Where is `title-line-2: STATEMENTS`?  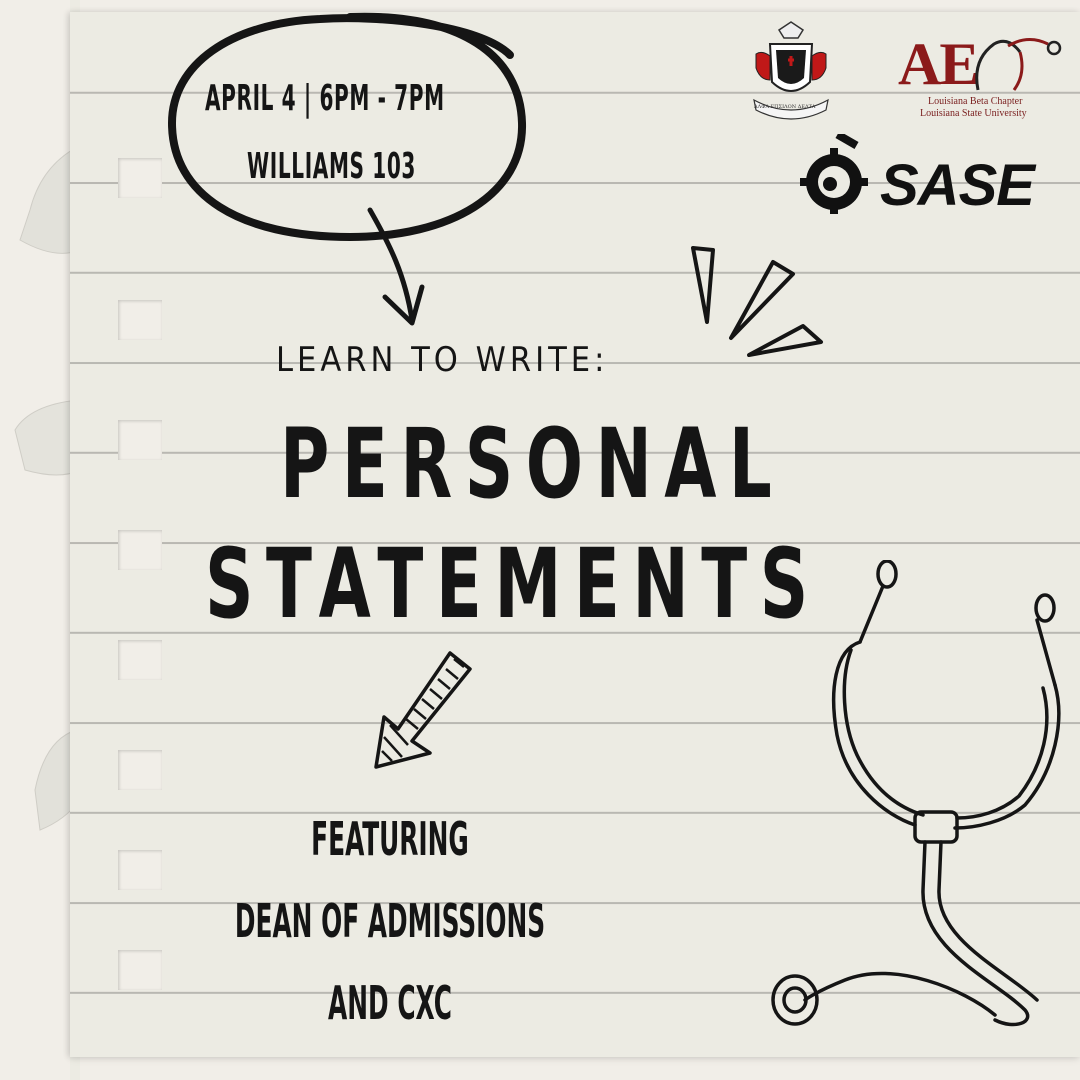
title-line-2: STATEMENTS is located at coordinates (513, 584).